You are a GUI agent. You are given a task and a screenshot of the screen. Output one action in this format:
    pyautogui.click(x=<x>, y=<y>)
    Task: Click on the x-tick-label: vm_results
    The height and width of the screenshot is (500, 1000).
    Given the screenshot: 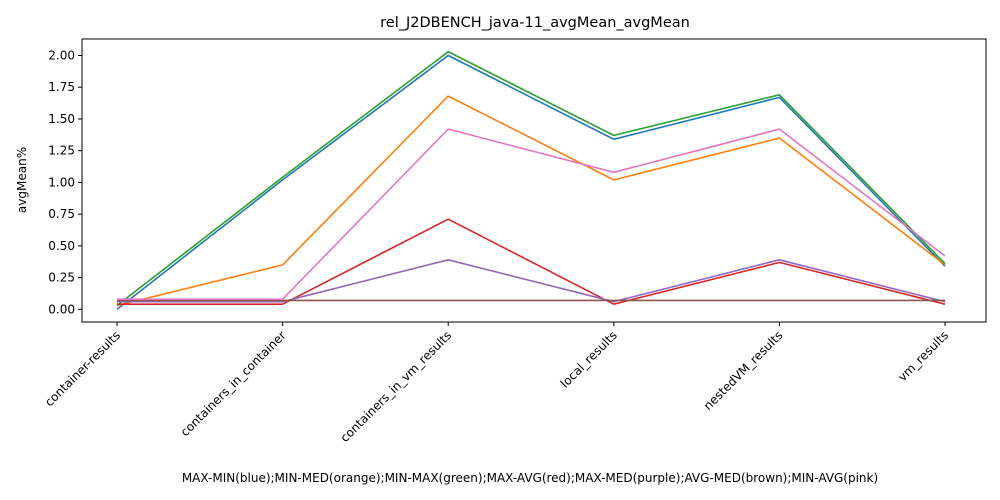 What is the action you would take?
    pyautogui.click(x=923, y=356)
    